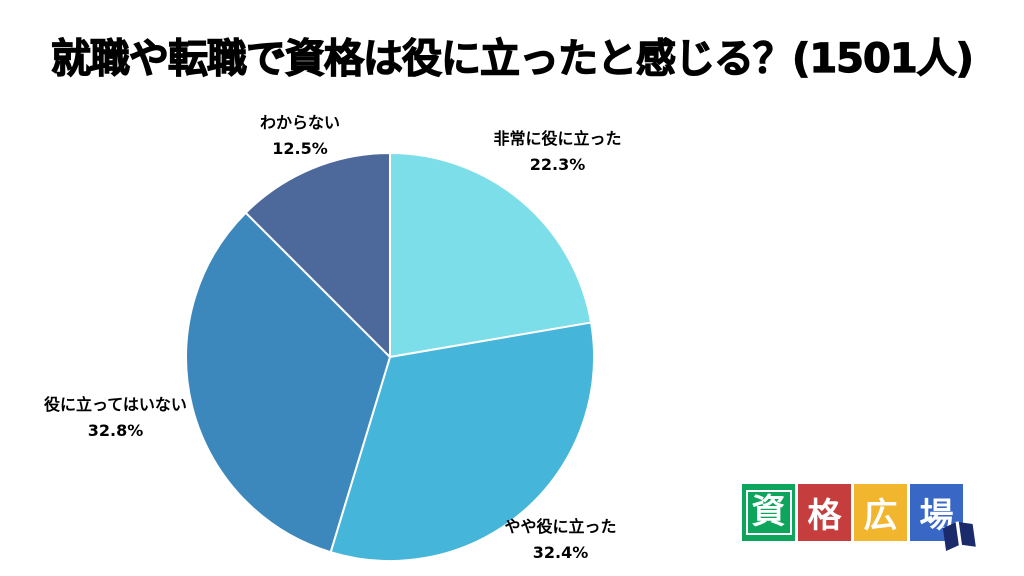  Describe the element at coordinates (299, 122) in the screenshot. I see `pie-label-text: わからない` at that location.